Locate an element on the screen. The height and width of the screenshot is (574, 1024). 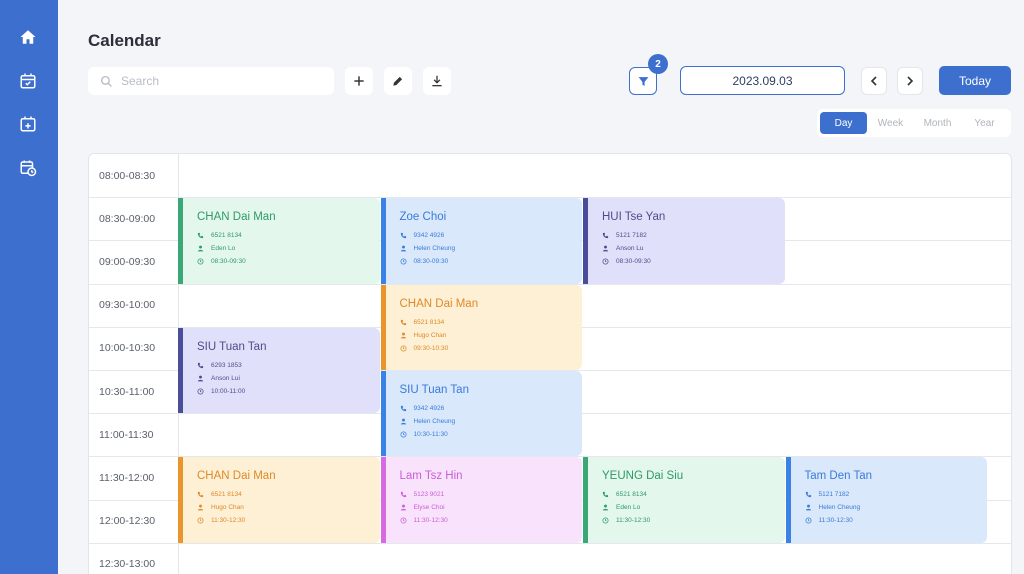
event-client-name: Zoe Choi is located at coordinates (423, 217).